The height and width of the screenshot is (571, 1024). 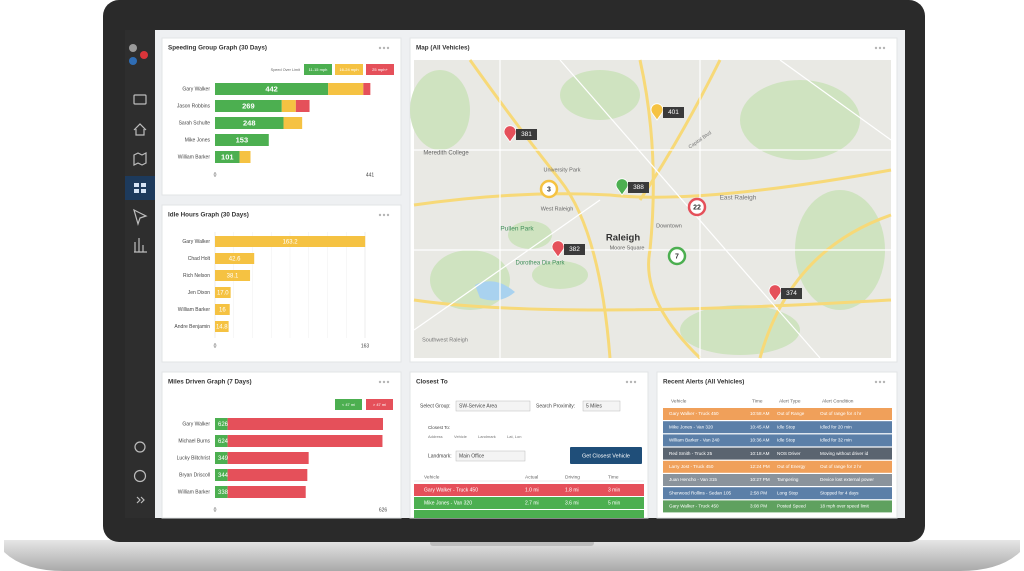 I want to click on button, so click(x=606, y=455).